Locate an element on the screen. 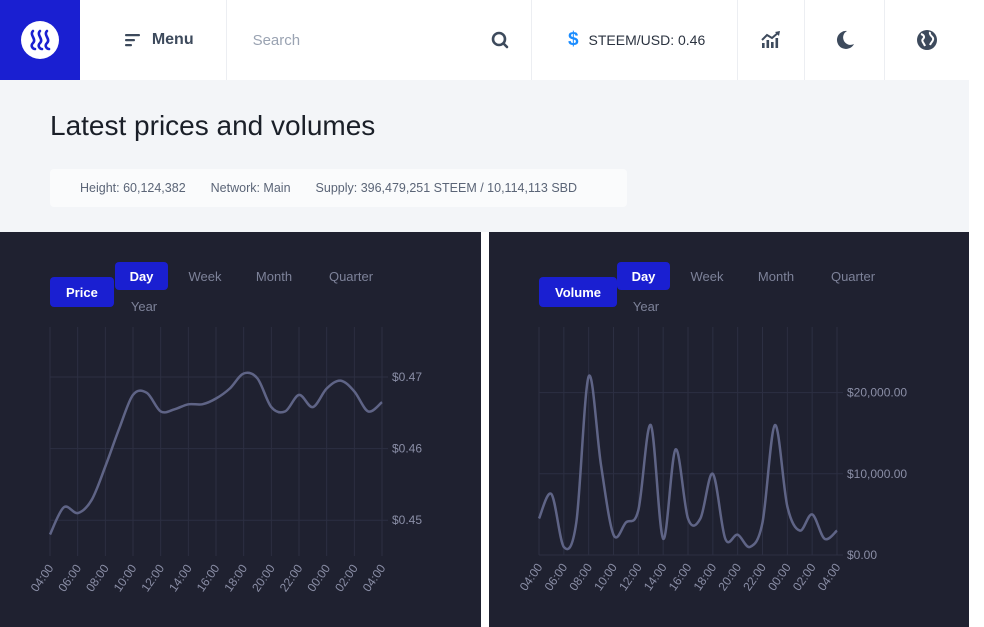 The width and height of the screenshot is (984, 627). price-tab-week: Week is located at coordinates (205, 276).